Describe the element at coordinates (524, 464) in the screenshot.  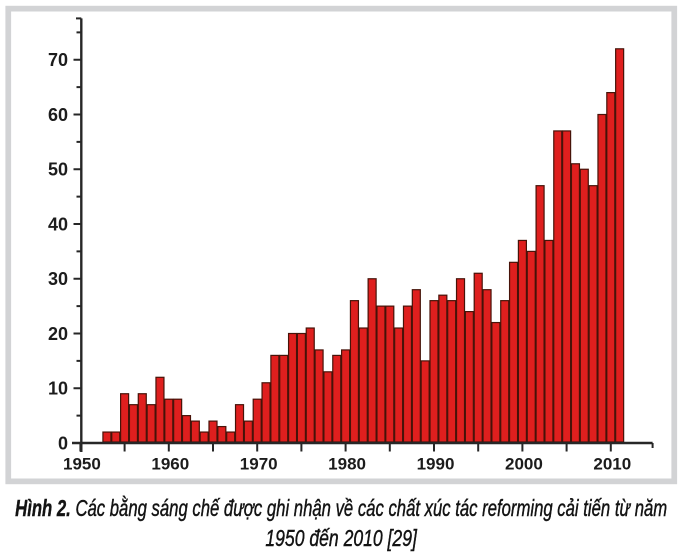
I see `svg-text: 2000` at that location.